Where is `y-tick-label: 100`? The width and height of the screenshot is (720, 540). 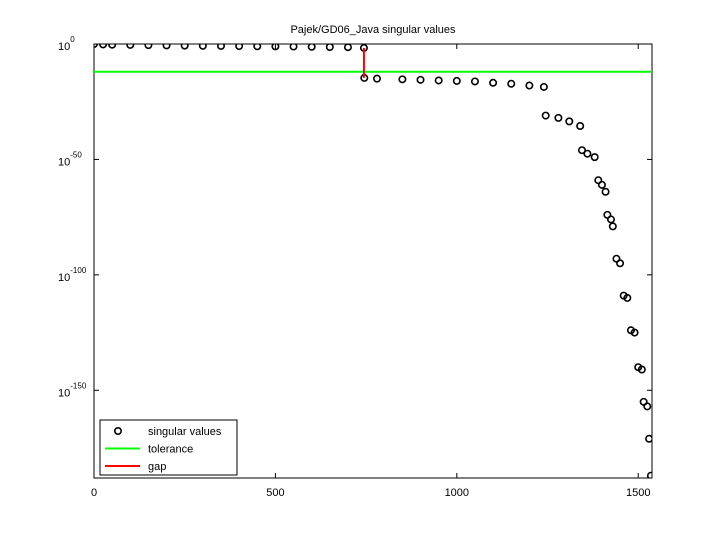
y-tick-label: 100 is located at coordinates (66, 44).